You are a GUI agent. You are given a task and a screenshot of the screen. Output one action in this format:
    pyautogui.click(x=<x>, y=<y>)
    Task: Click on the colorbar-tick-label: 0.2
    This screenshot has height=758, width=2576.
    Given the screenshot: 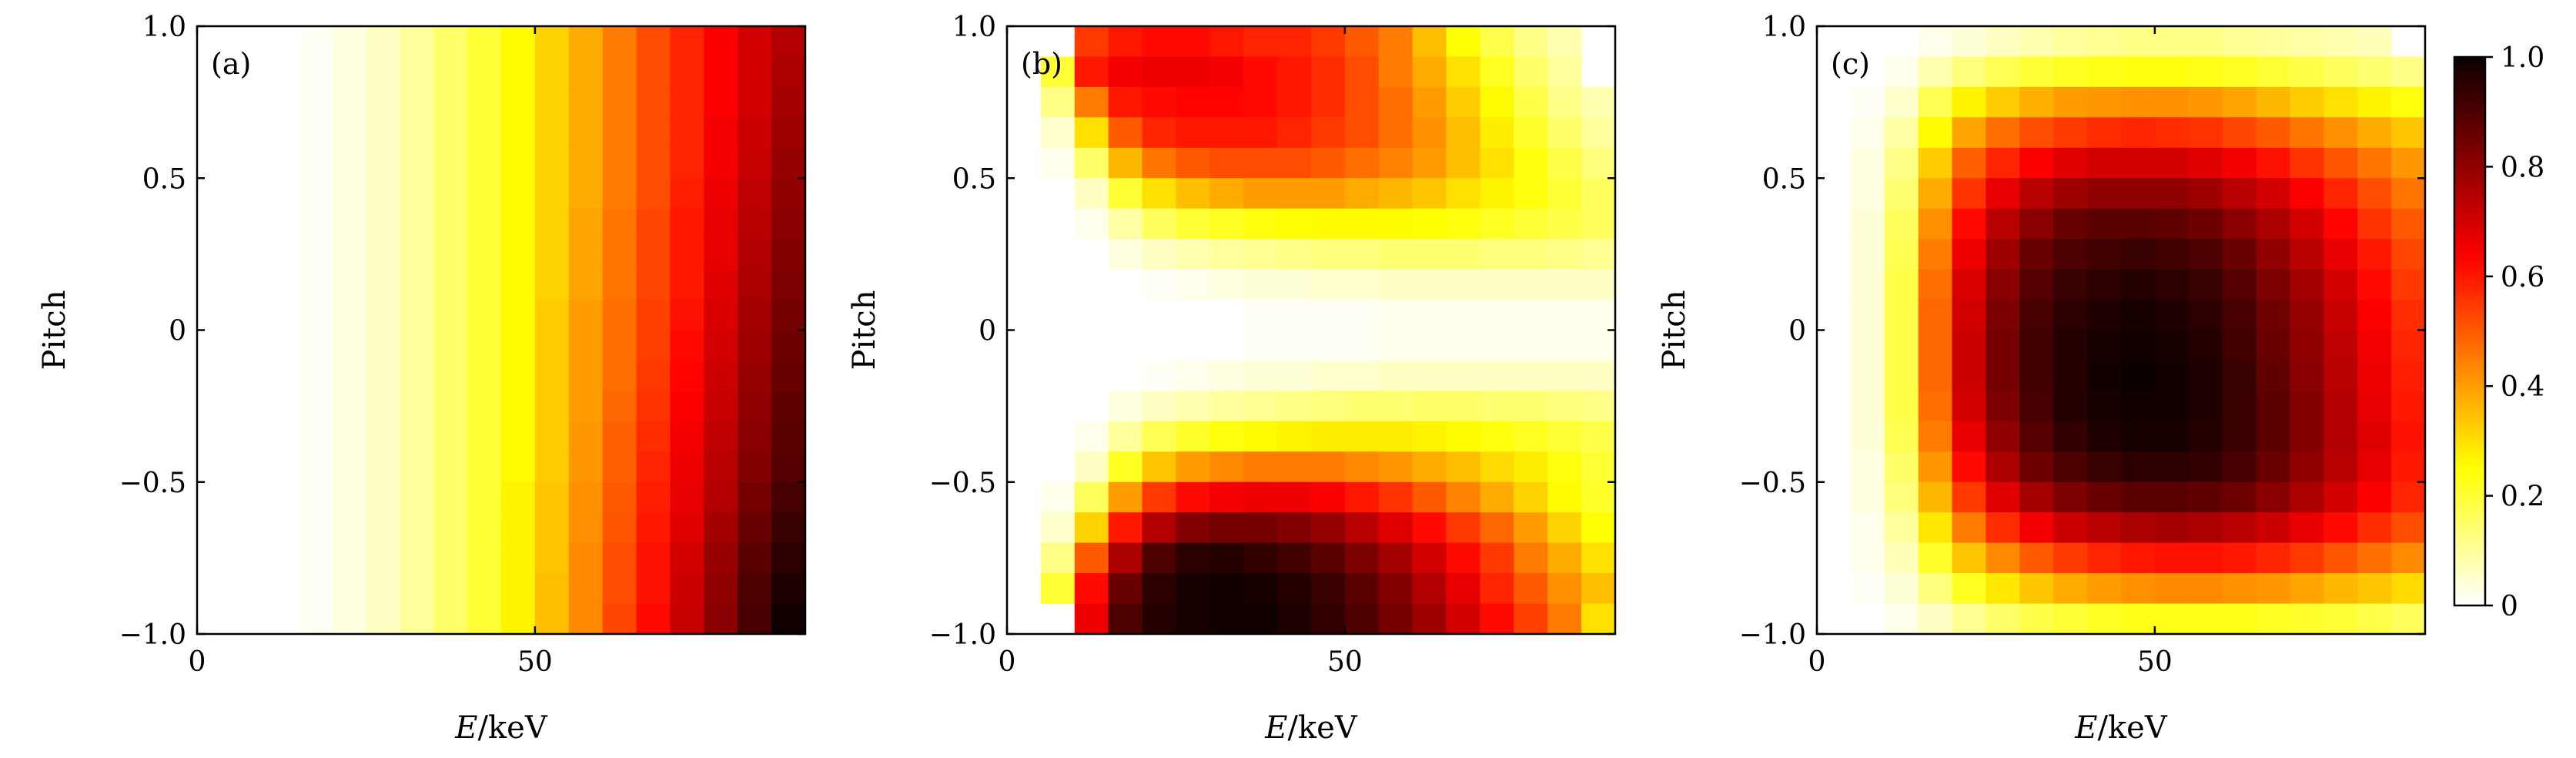 What is the action you would take?
    pyautogui.click(x=2523, y=497)
    